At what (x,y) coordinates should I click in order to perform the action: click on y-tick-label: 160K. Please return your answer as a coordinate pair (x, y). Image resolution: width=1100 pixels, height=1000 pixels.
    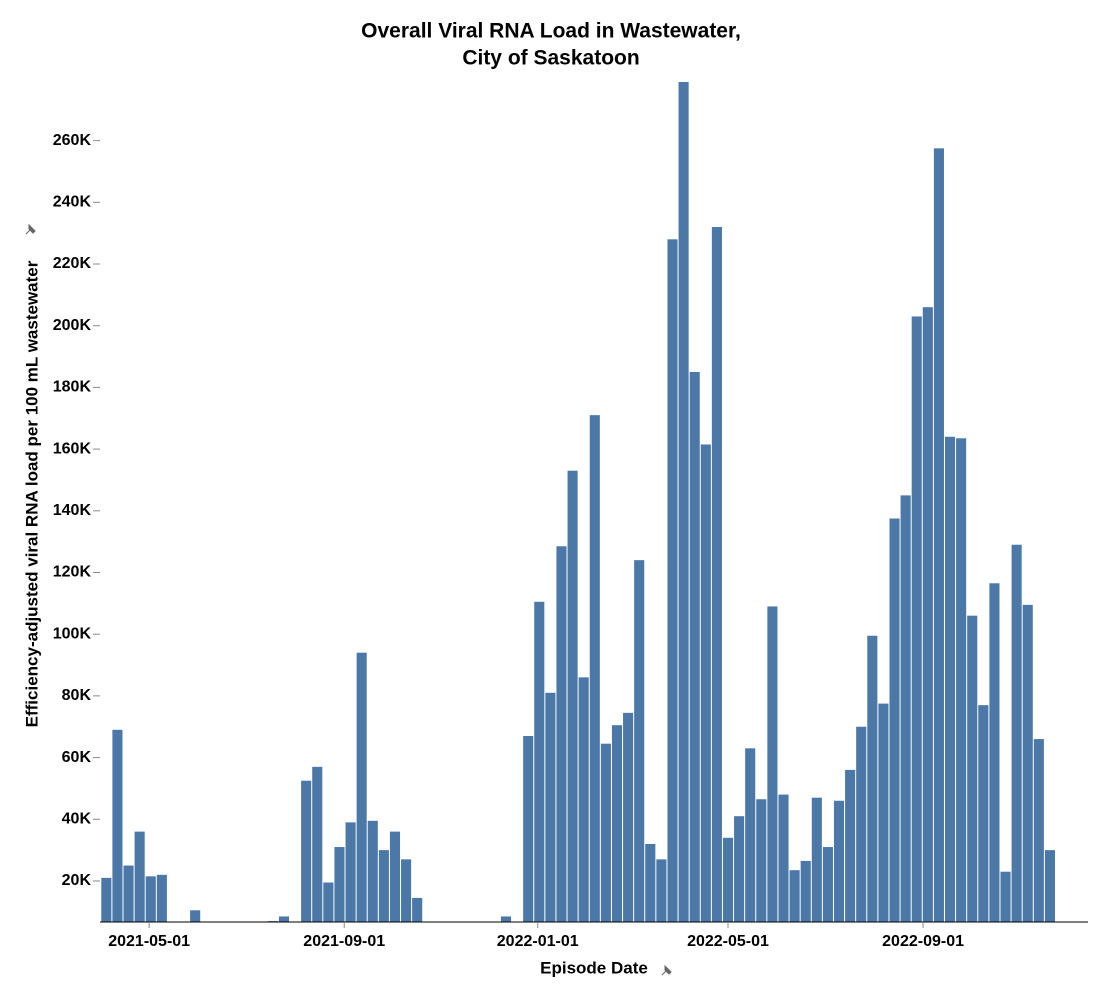
    Looking at the image, I should click on (72, 448).